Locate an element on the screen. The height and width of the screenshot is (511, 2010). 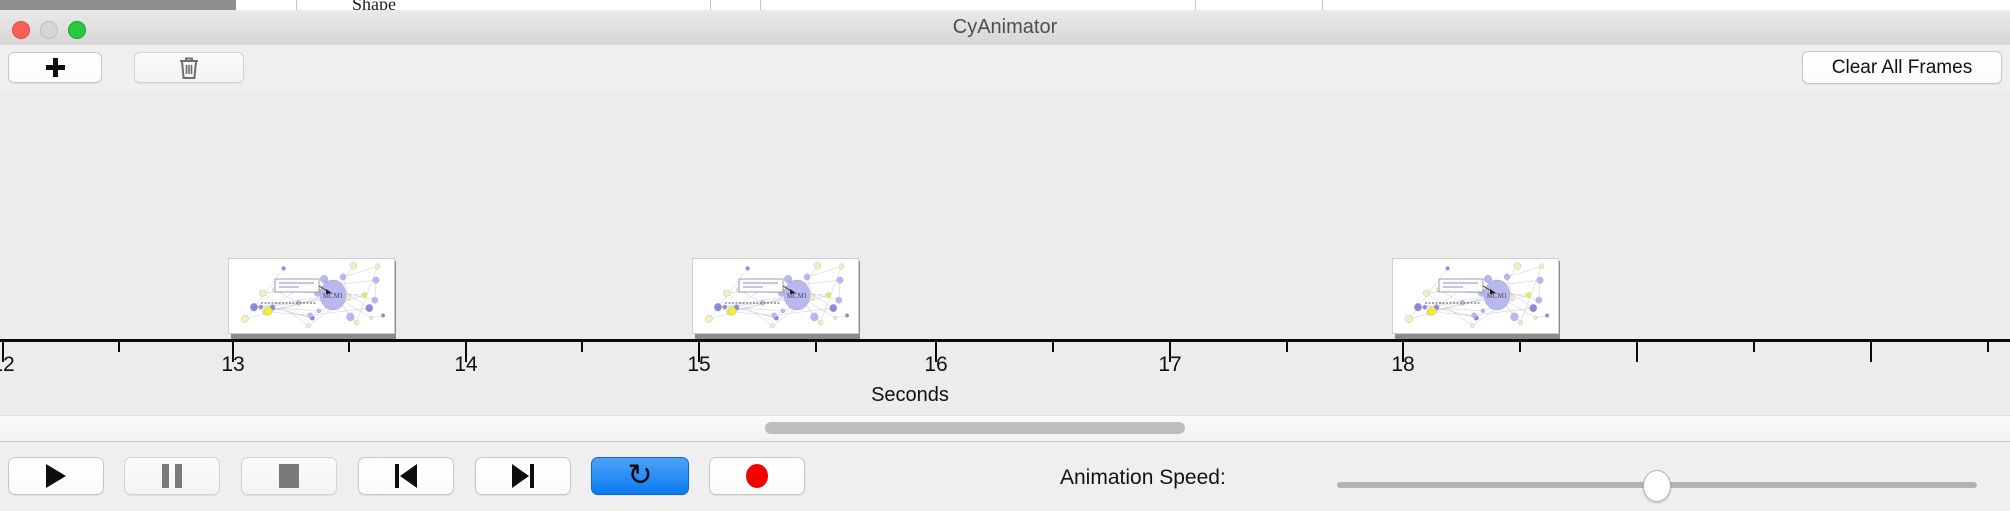
timeline-tick-label: 15 is located at coordinates (698, 365).